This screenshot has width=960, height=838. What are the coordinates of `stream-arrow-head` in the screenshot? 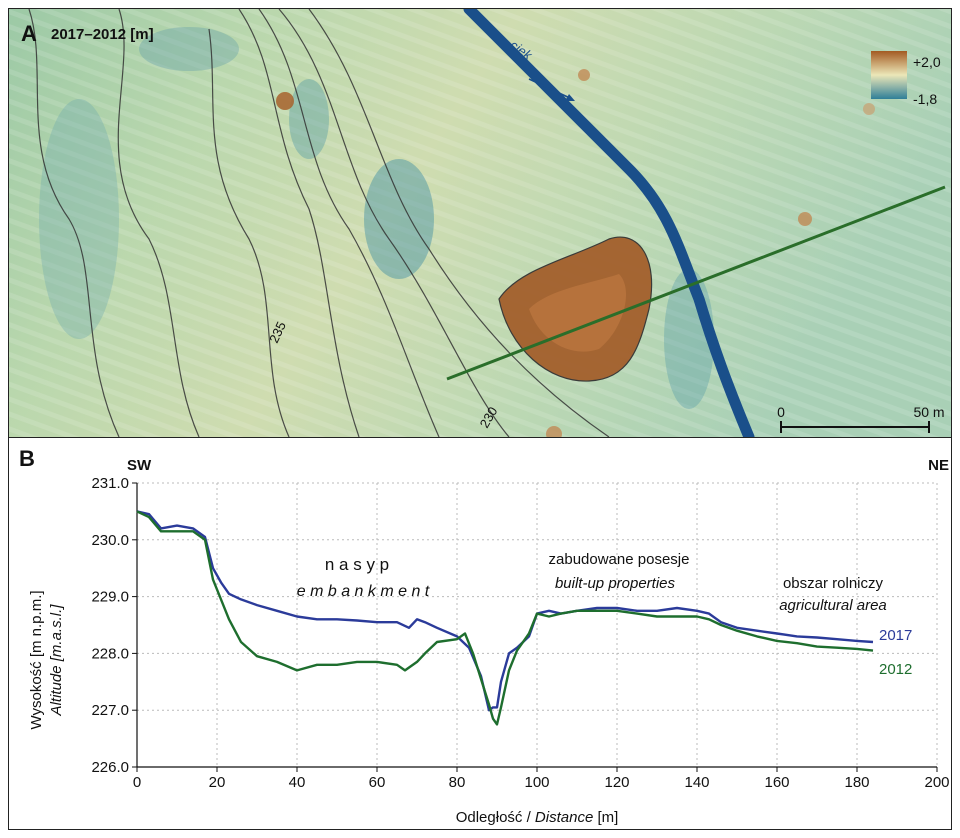 It's located at (570, 97).